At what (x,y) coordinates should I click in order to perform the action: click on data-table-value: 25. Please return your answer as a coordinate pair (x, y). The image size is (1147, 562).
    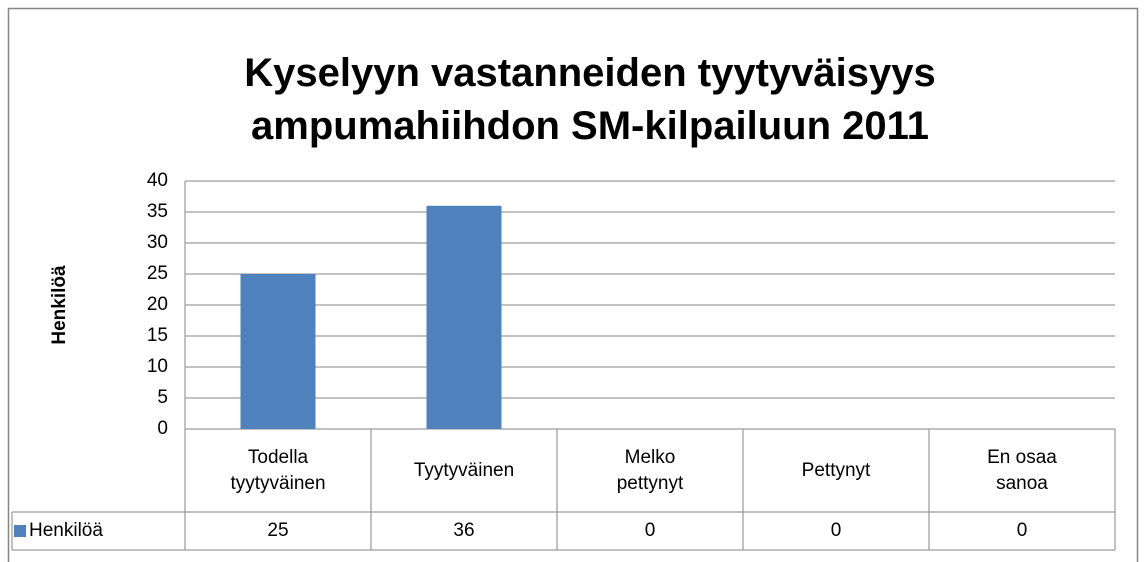
    Looking at the image, I should click on (278, 530).